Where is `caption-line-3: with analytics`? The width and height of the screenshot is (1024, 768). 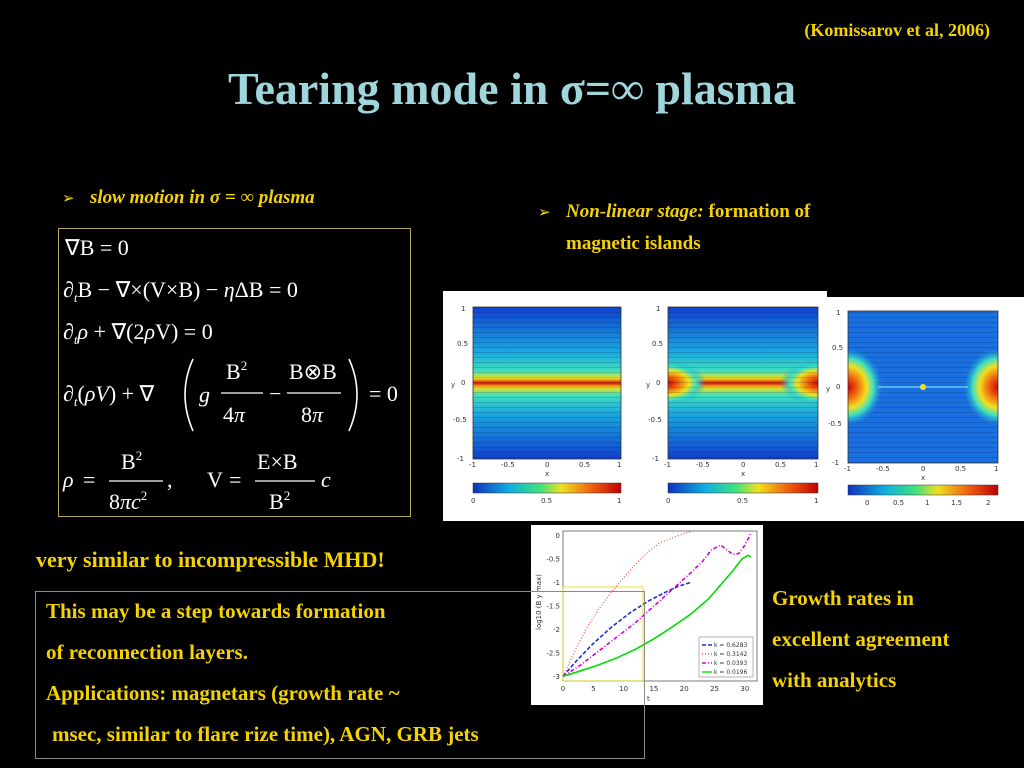 caption-line-3: with analytics is located at coordinates (834, 680).